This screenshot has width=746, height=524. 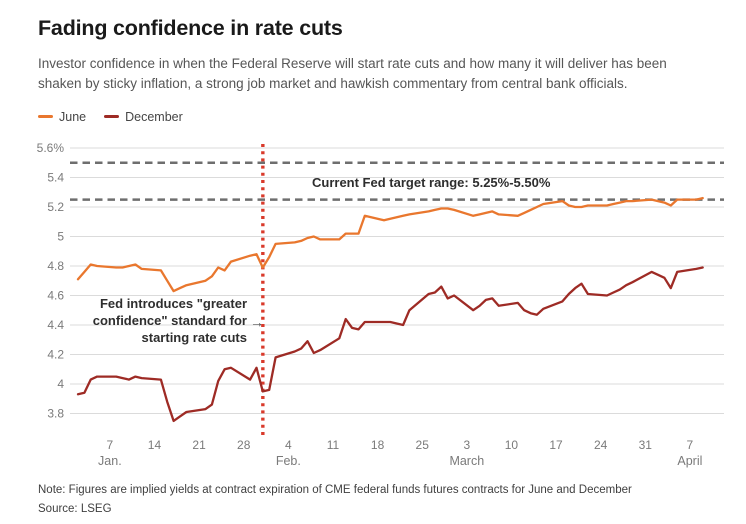 I want to click on y-tick-label: 5, so click(x=60, y=237).